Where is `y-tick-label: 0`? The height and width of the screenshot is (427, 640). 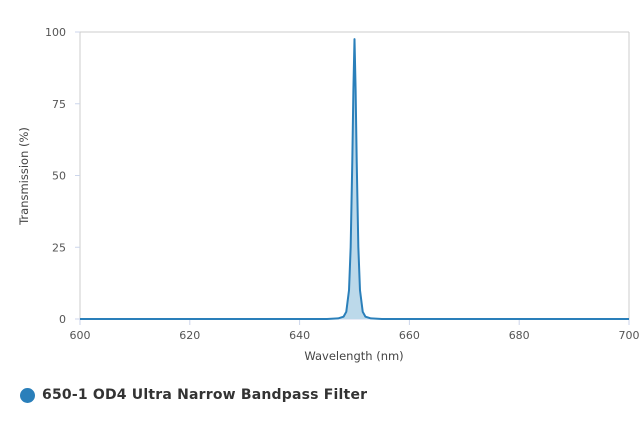
y-tick-label: 0 is located at coordinates (62, 319).